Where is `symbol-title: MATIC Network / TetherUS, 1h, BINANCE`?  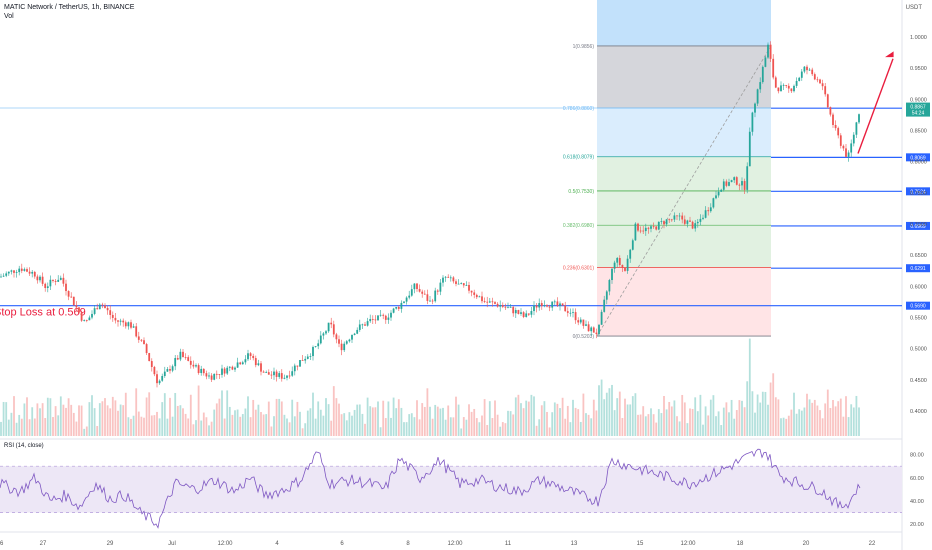 symbol-title: MATIC Network / TetherUS, 1h, BINANCE is located at coordinates (69, 7).